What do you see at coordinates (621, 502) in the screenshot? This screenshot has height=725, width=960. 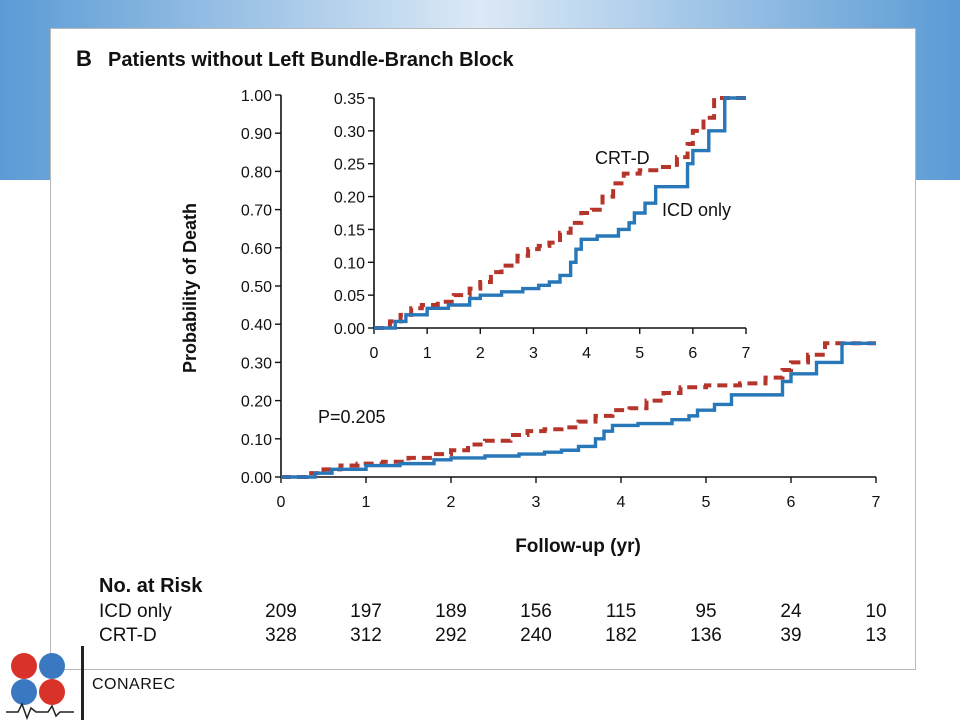 I see `main-x-tick-label: 4` at bounding box center [621, 502].